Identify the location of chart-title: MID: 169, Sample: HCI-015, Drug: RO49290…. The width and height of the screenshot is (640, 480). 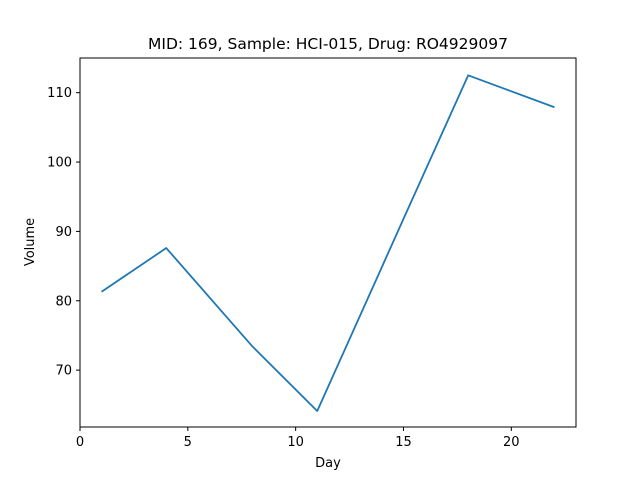
(328, 44).